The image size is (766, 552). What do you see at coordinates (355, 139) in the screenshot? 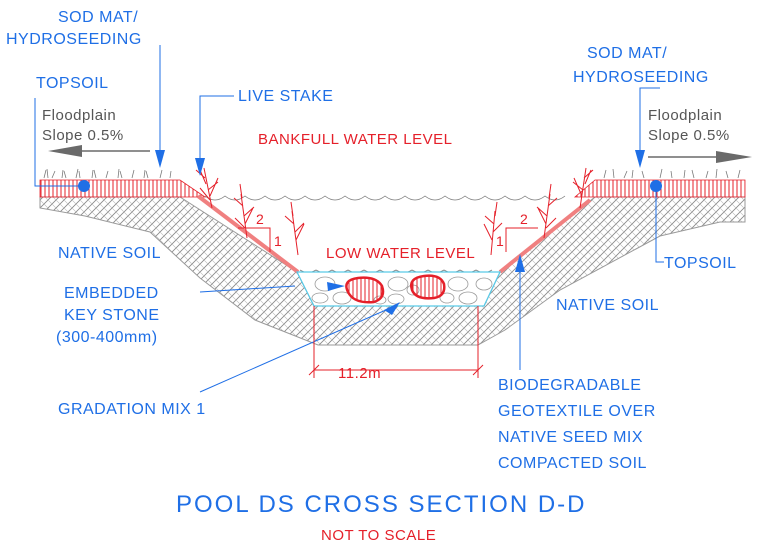
I see `bankfull-label: BANKFULL WATER LEVEL` at bounding box center [355, 139].